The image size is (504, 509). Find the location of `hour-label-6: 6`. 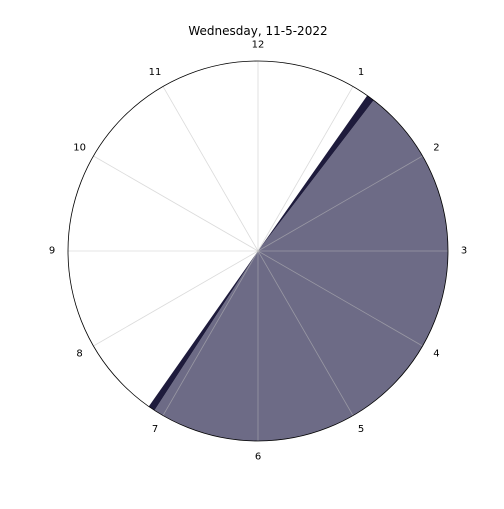

hour-label-6: 6 is located at coordinates (258, 457).